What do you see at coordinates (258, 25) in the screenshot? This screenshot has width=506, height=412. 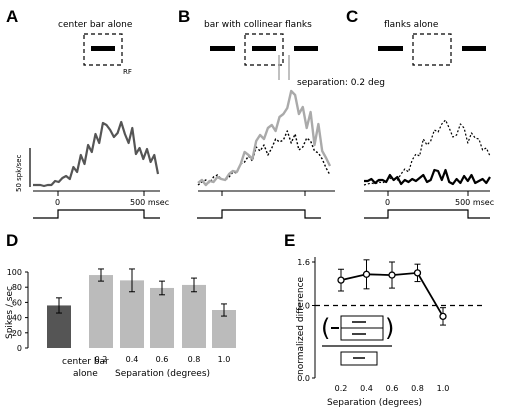 I see `panel-b-title: bar with collinear flanks` at bounding box center [258, 25].